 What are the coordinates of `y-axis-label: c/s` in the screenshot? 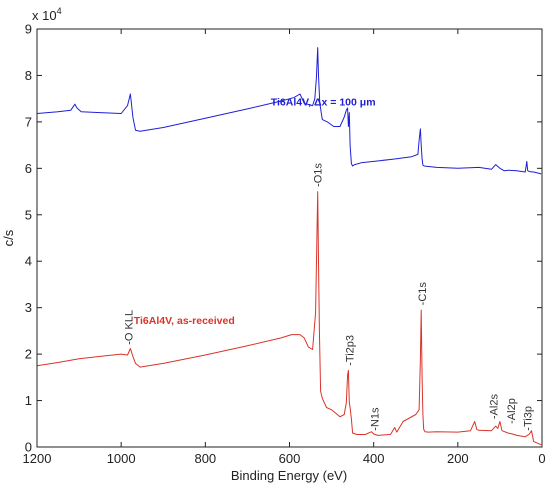 It's located at (8, 237).